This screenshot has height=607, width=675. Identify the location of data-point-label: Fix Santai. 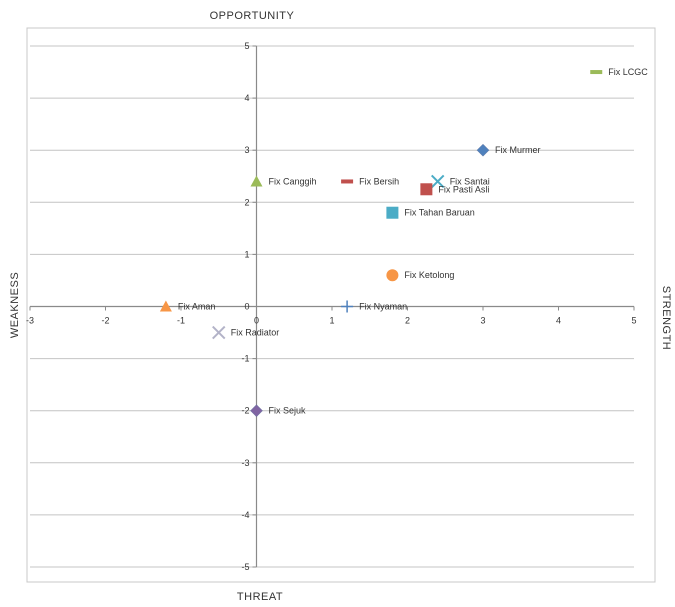
(470, 181).